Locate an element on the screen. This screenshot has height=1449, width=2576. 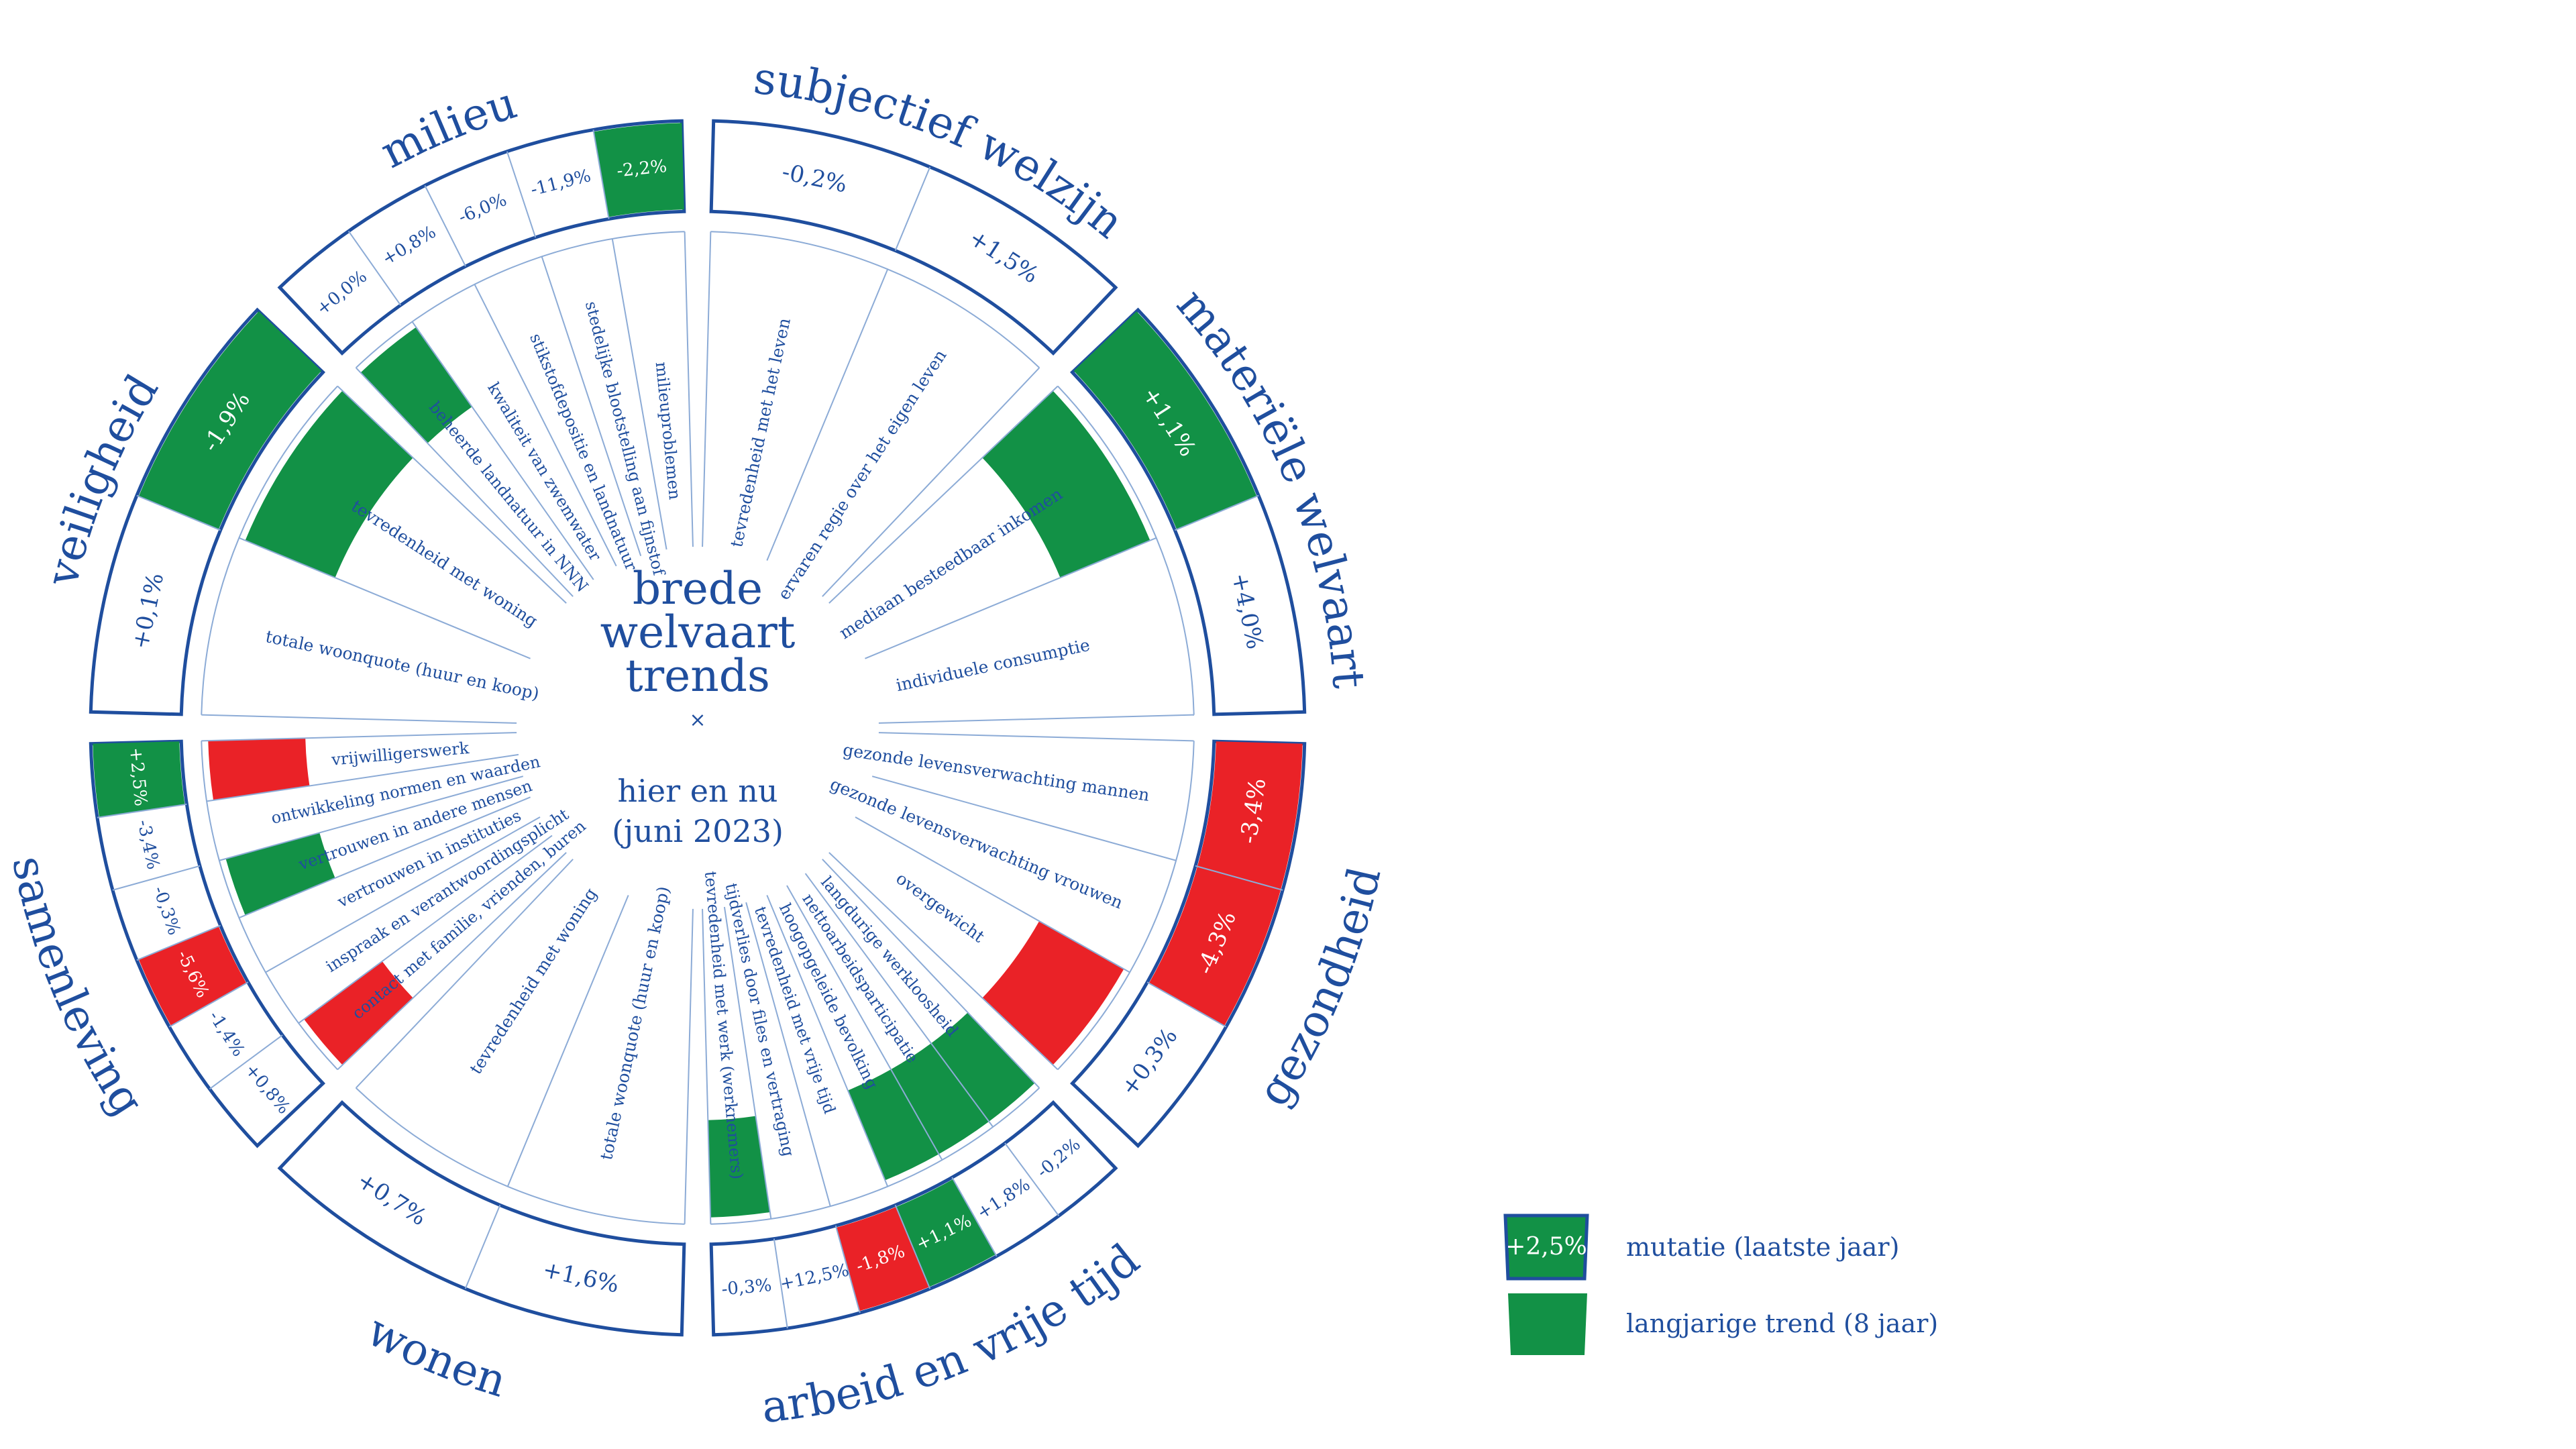
theme-name-text: wonen is located at coordinates (436, 1355).